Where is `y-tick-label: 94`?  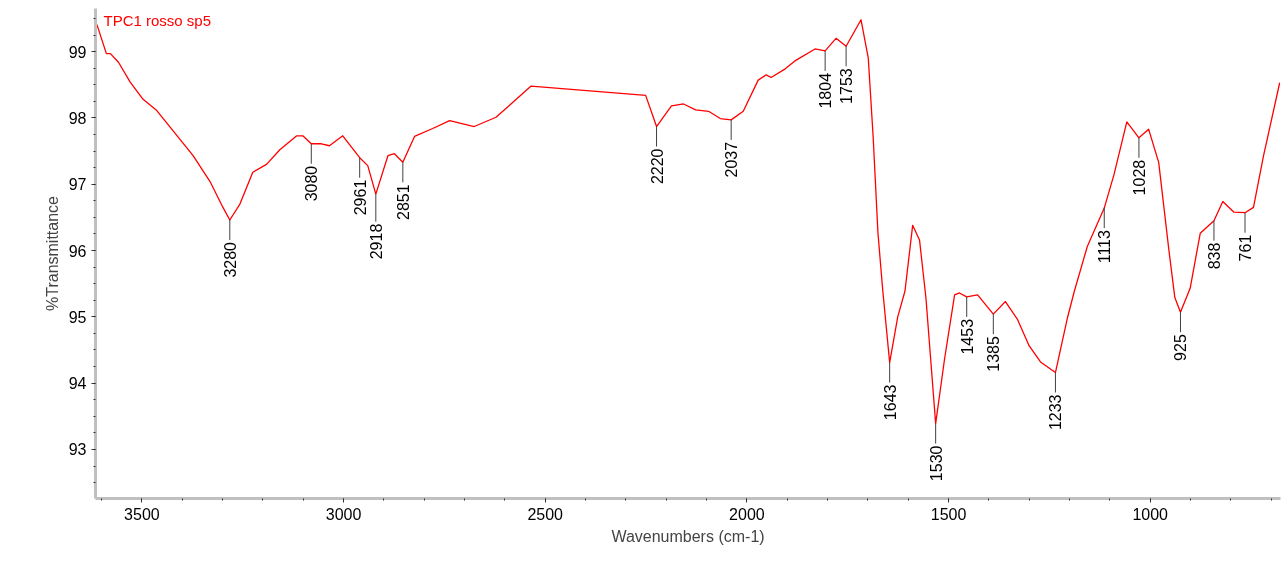
y-tick-label: 94 is located at coordinates (77, 384).